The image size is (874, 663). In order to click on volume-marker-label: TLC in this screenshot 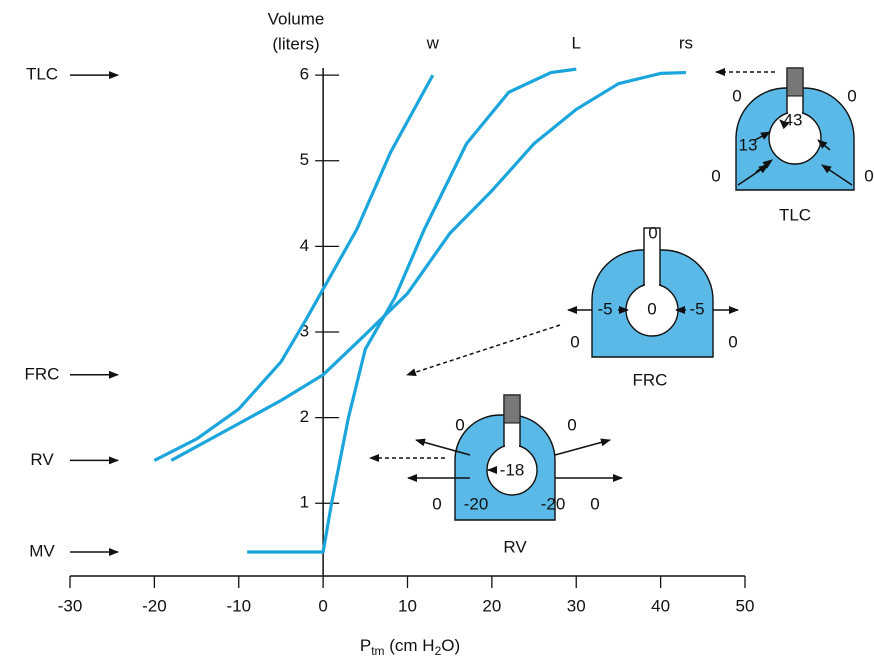, I will do `click(42, 74)`.